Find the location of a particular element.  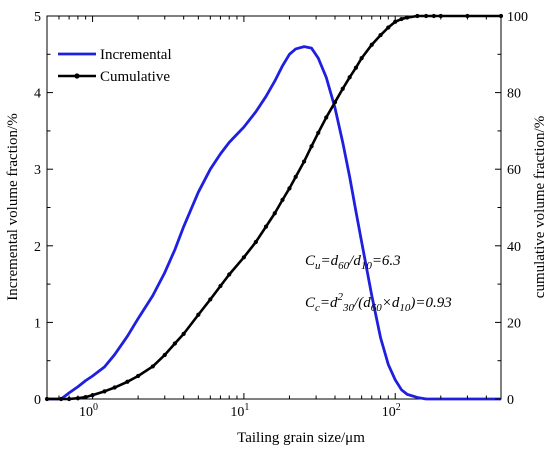

x-tick-label: 10⁰ is located at coordinates (88, 411).